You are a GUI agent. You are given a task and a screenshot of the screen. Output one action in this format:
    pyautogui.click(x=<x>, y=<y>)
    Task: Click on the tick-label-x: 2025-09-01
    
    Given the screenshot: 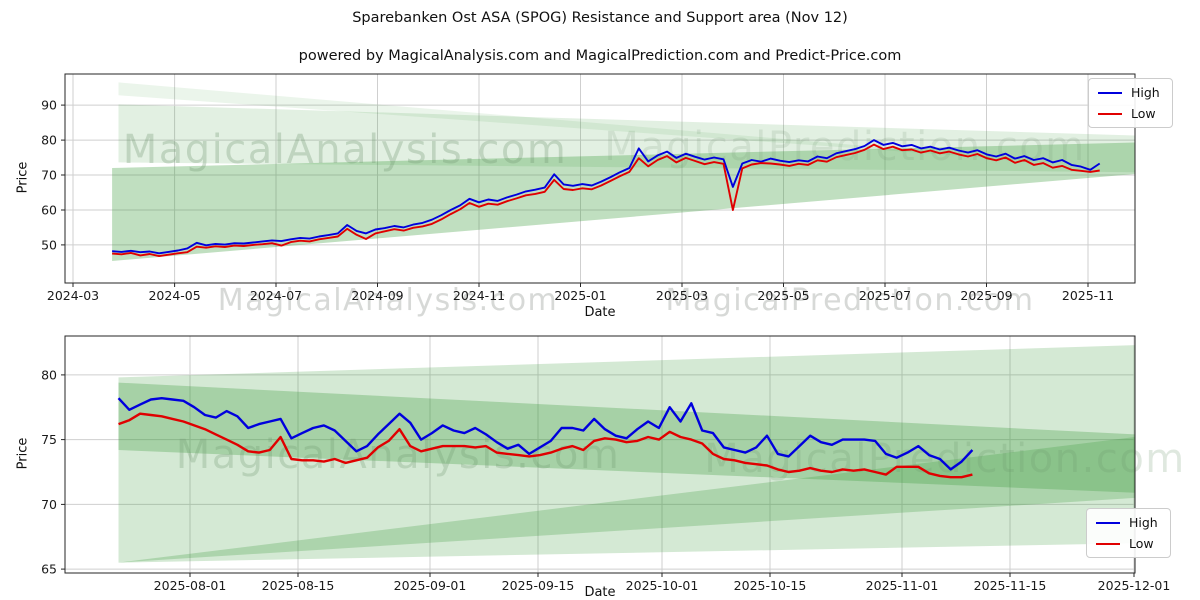 What is the action you would take?
    pyautogui.click(x=430, y=585)
    